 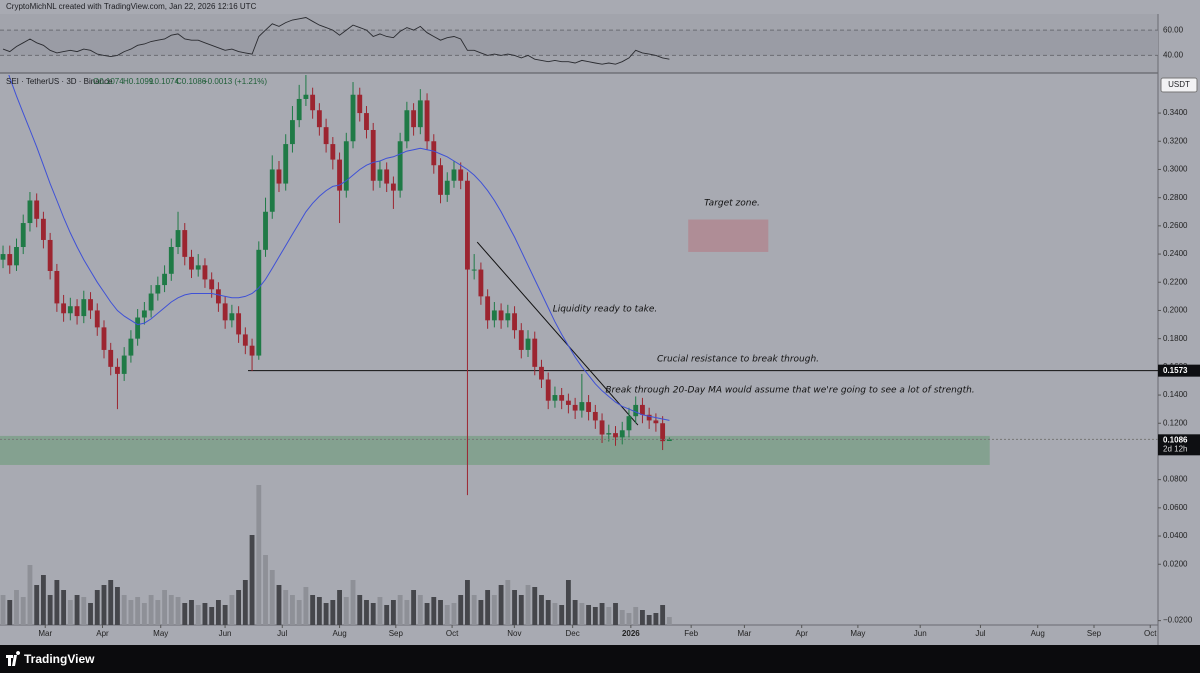 I want to click on x-tick-label: 2026, so click(x=631, y=633).